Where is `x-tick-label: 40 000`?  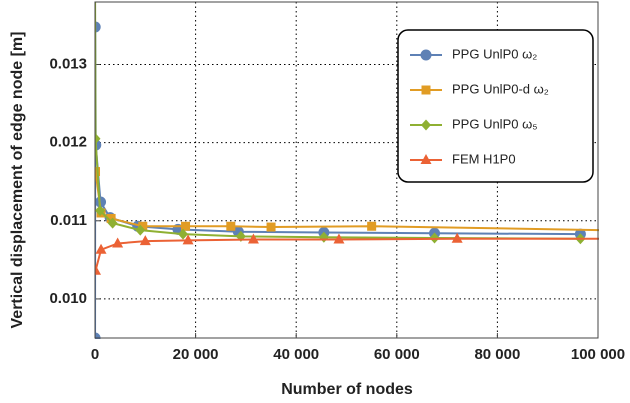 x-tick-label: 40 000 is located at coordinates (296, 354).